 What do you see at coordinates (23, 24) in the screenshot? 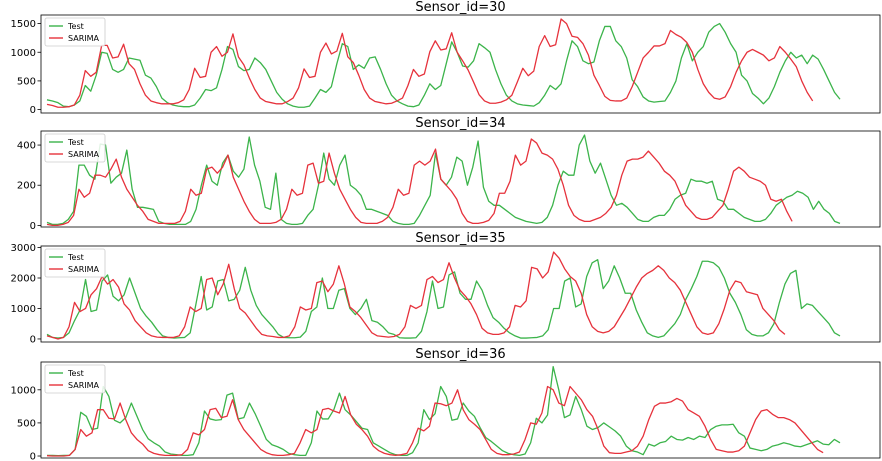
I see `y-tick-label: 1500` at bounding box center [23, 24].